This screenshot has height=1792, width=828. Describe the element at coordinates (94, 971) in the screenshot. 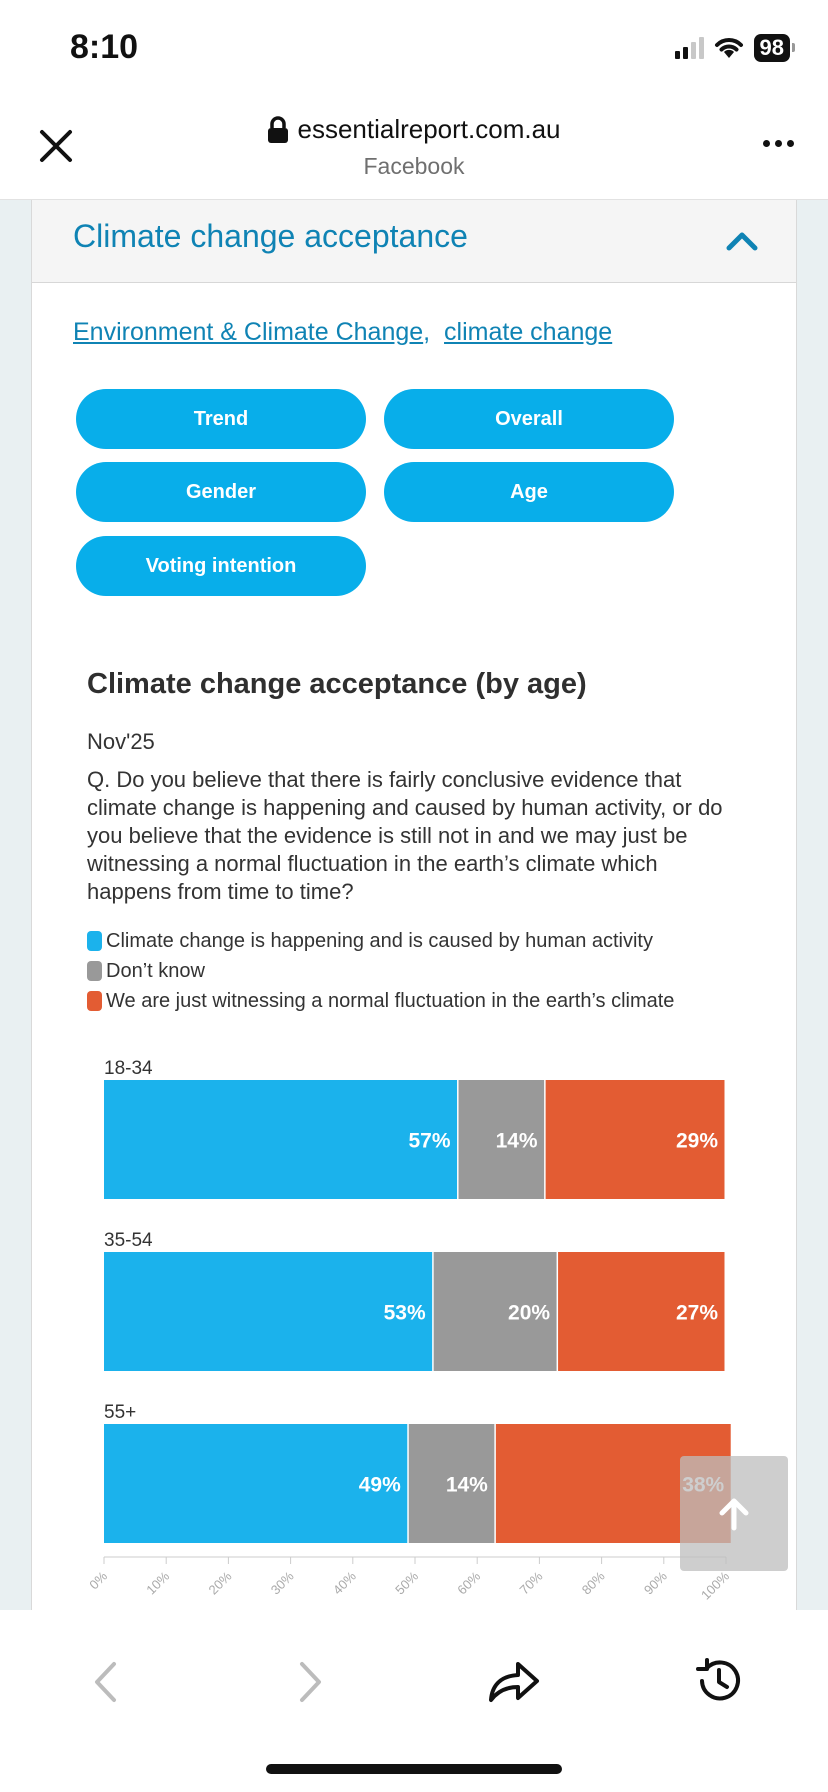

I see `legend-swatch-dont-know` at that location.